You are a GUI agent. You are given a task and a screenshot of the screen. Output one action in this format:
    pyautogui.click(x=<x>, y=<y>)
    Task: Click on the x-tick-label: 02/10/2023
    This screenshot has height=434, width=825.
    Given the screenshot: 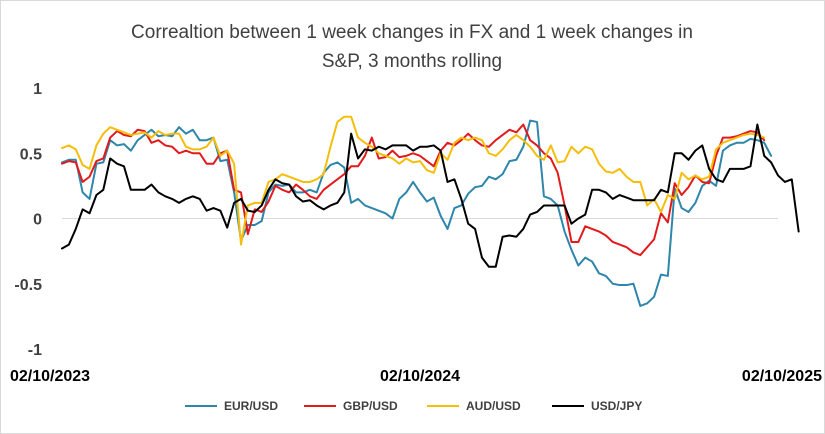 What is the action you would take?
    pyautogui.click(x=50, y=376)
    